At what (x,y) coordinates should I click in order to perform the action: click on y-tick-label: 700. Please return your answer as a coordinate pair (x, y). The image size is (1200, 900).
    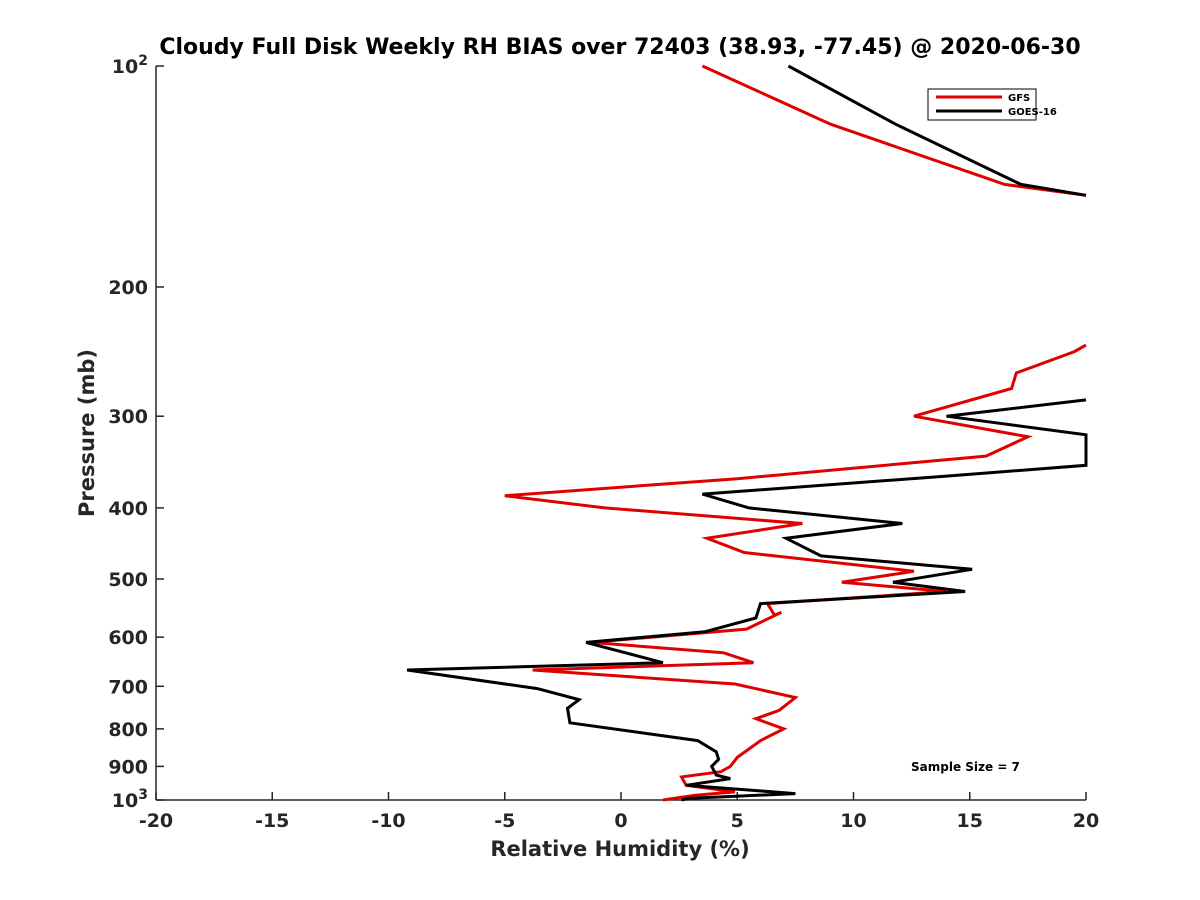
    Looking at the image, I should click on (128, 687).